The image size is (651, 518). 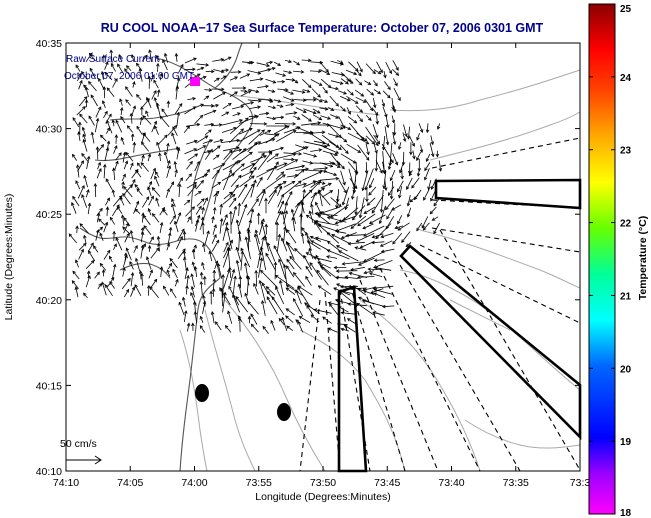 What do you see at coordinates (322, 497) in the screenshot?
I see `x-axis-label: Longitude (Degrees:Minutes)` at bounding box center [322, 497].